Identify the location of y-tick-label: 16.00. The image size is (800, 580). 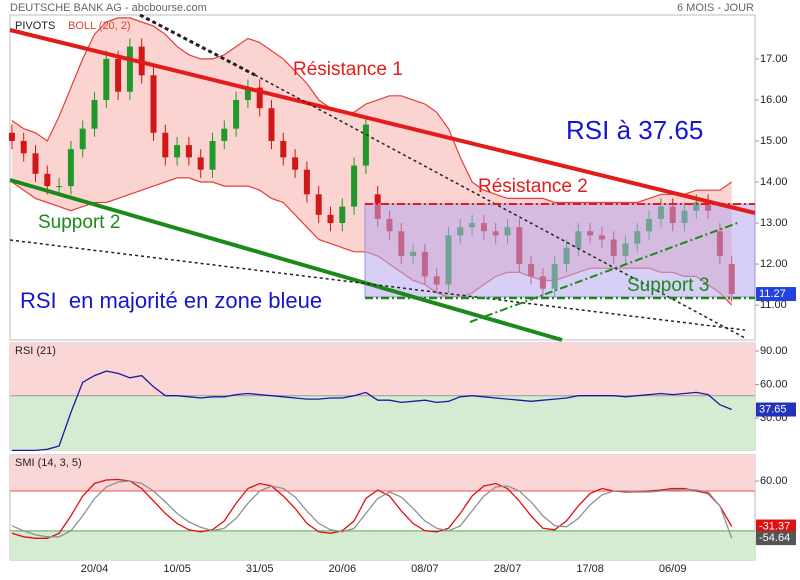
(774, 100).